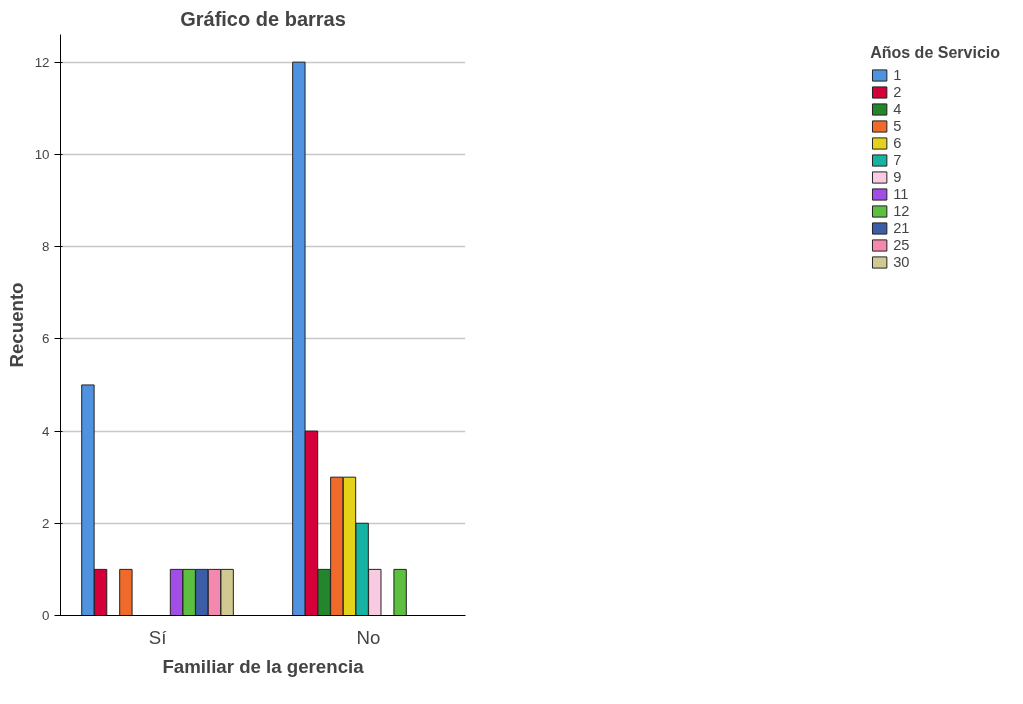 Image resolution: width=1023 pixels, height=704 pixels. I want to click on y-tick-label: 0, so click(46, 615).